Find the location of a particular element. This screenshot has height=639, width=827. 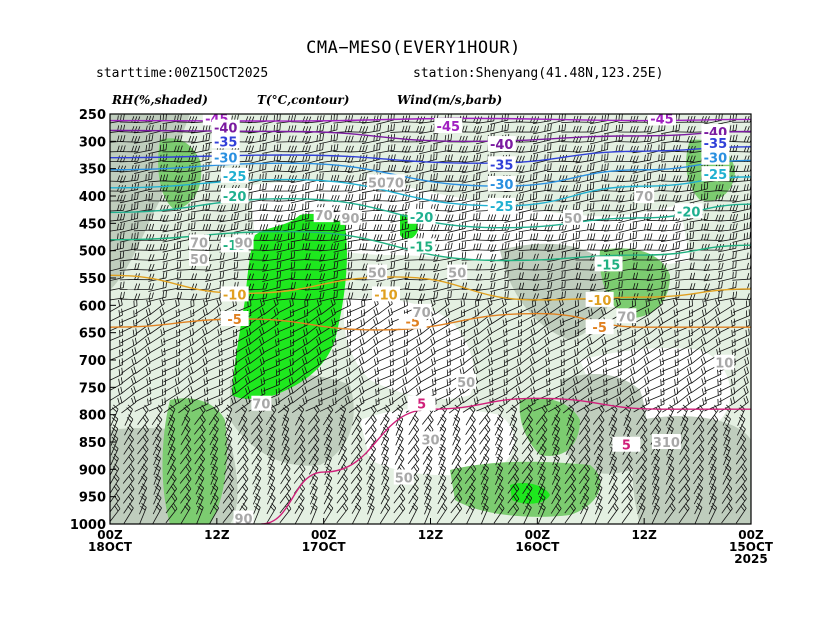

y-tick-label: 400 is located at coordinates (92, 197).